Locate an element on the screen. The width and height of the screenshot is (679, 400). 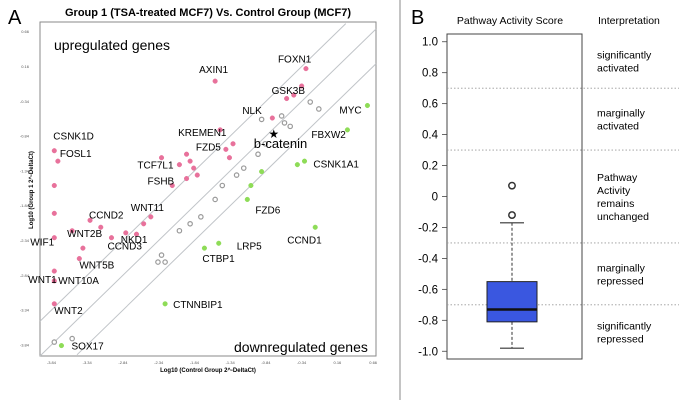
gene-label: SOX17 is located at coordinates (87, 347).